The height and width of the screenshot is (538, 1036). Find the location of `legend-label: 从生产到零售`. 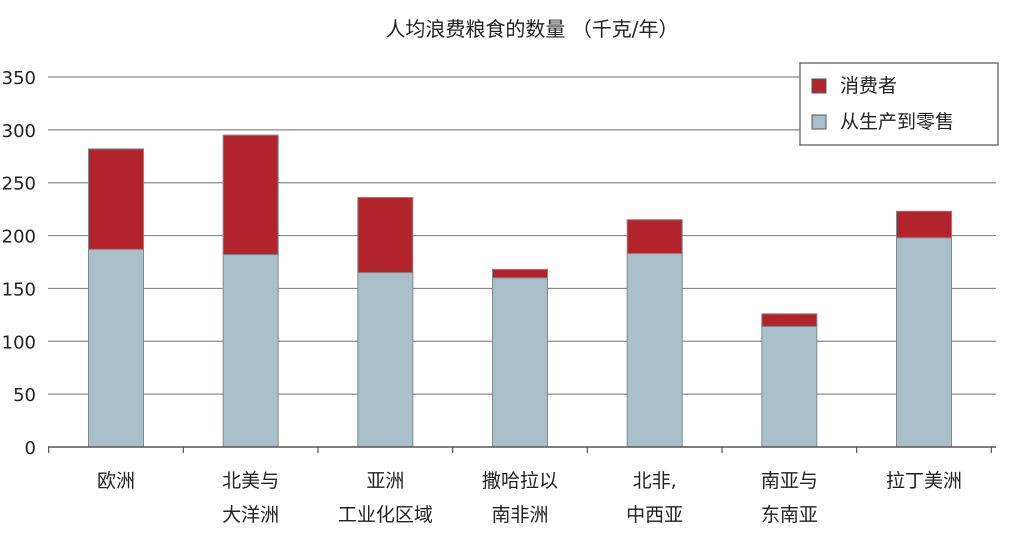

legend-label: 从生产到零售 is located at coordinates (897, 122).